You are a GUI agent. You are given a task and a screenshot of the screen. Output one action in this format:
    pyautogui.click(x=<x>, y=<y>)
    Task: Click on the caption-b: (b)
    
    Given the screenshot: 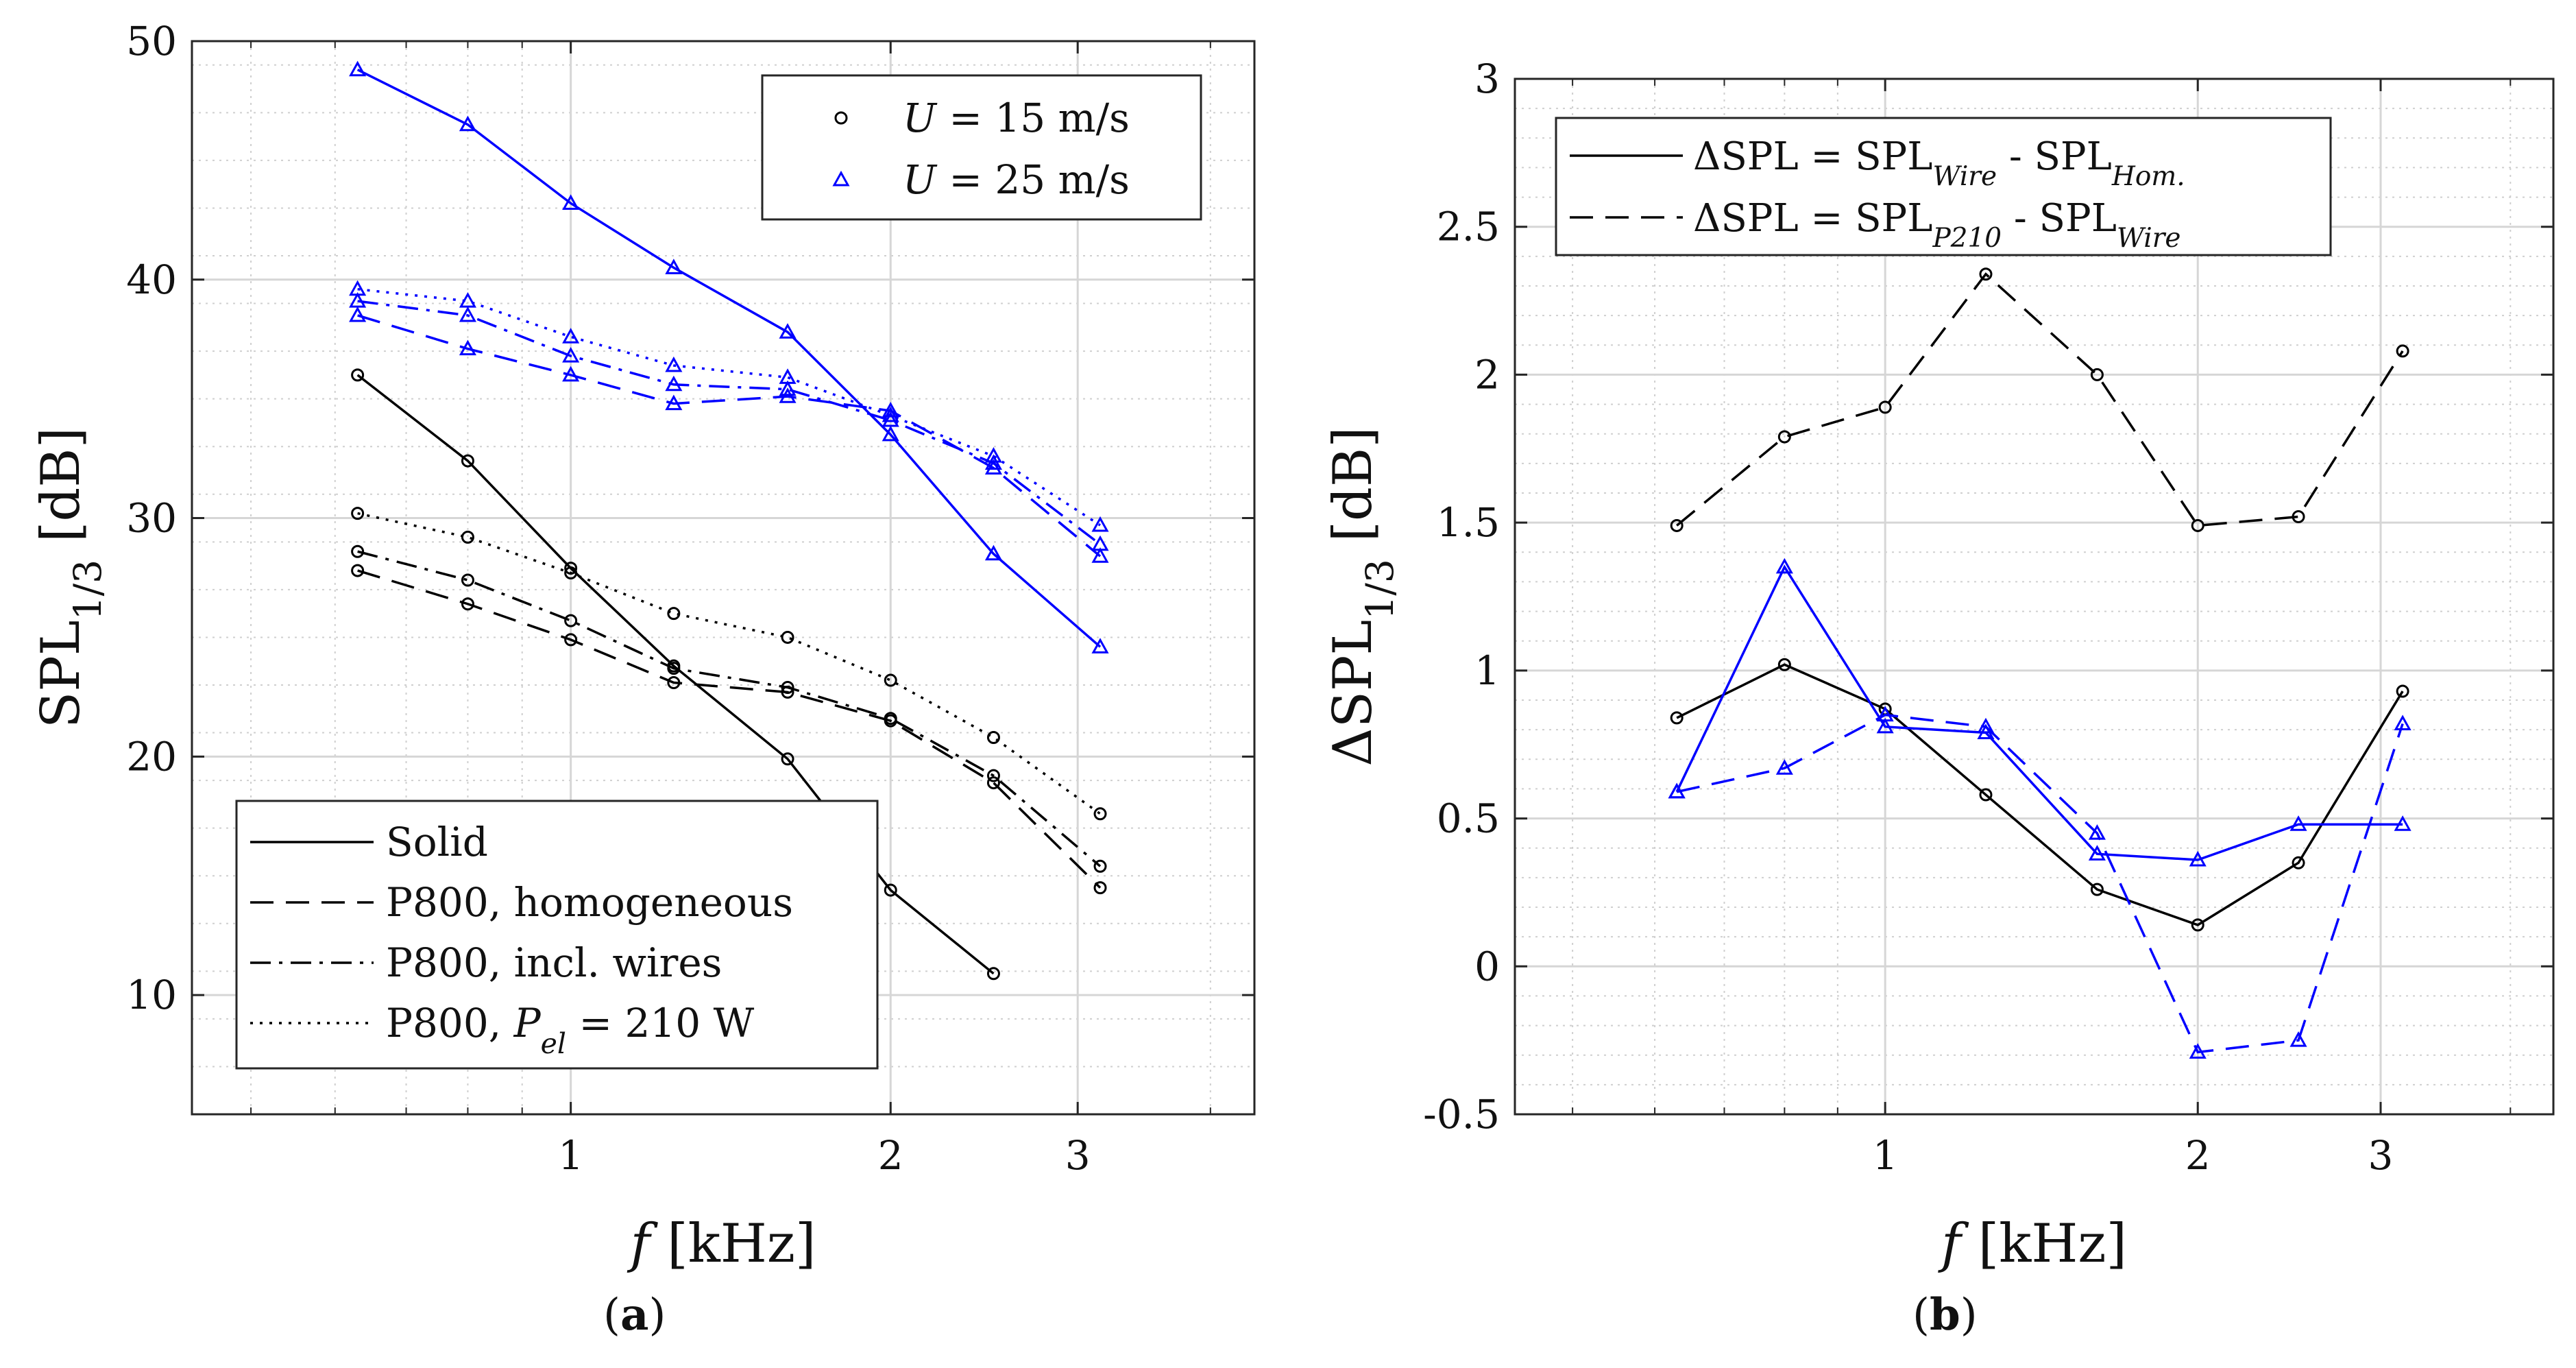 What is the action you would take?
    pyautogui.click(x=1945, y=1315)
    